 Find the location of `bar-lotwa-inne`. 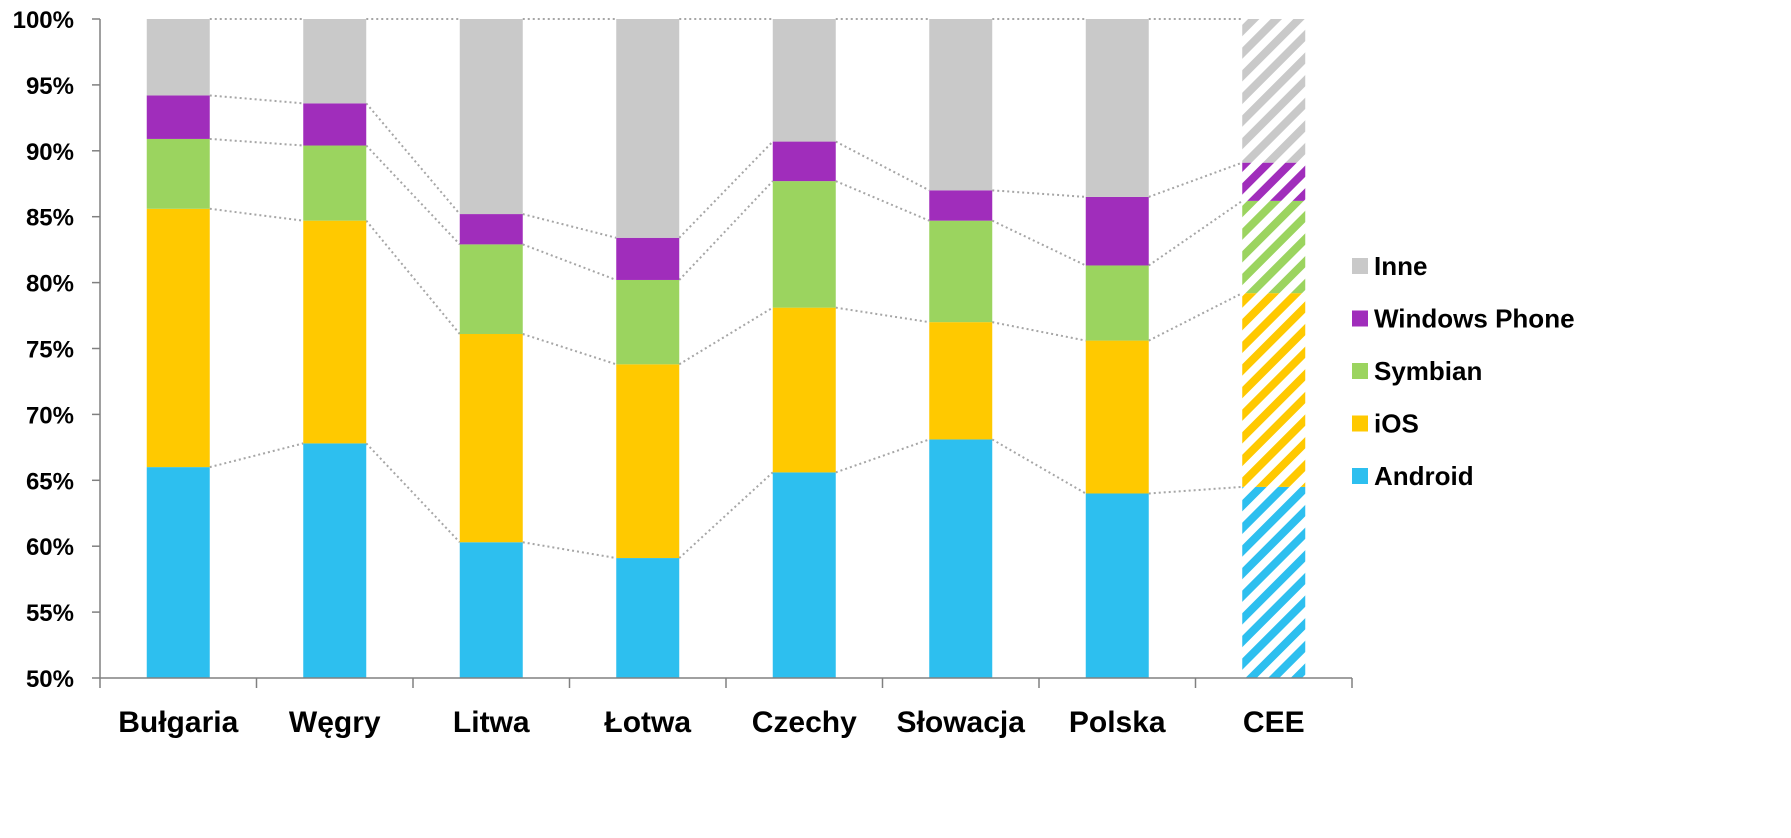

bar-lotwa-inne is located at coordinates (648, 128).